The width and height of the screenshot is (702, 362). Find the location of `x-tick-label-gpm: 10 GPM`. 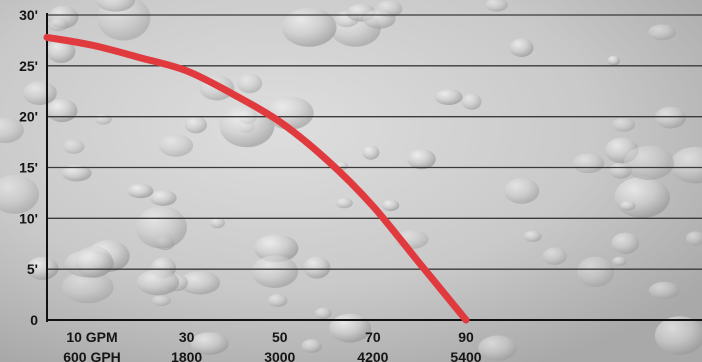

x-tick-label-gpm: 10 GPM is located at coordinates (91, 337).